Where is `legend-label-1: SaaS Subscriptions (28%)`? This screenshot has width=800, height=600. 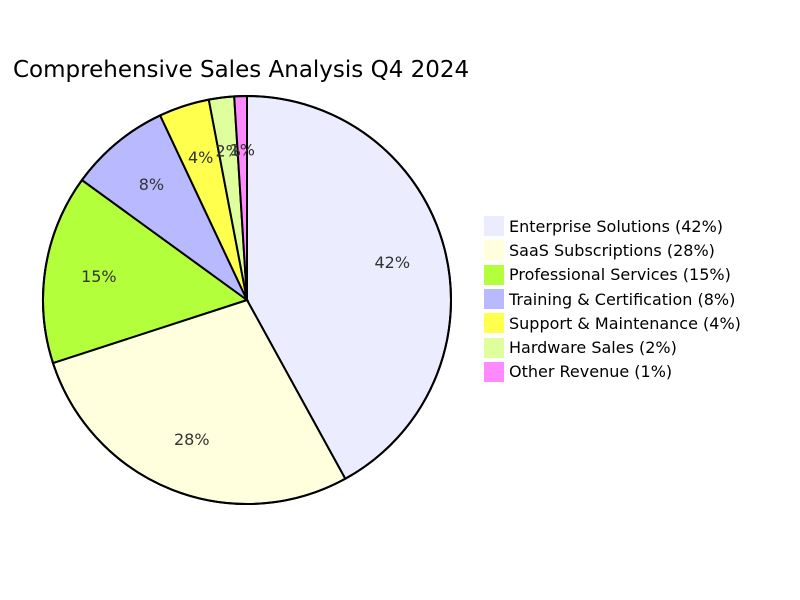
legend-label-1: SaaS Subscriptions (28%) is located at coordinates (612, 250).